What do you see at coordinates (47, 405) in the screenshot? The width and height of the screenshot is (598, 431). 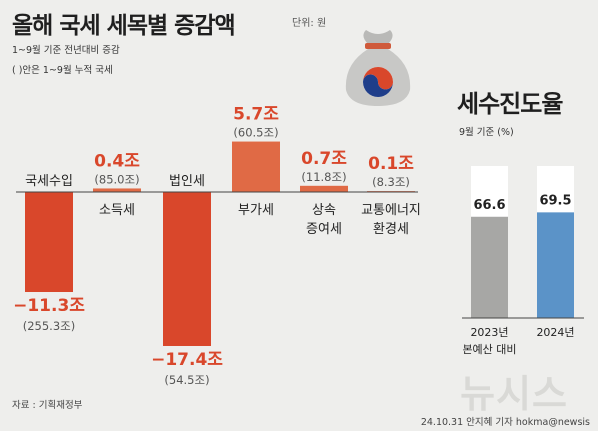 I see `source-label: 자료 : 기획재정부` at bounding box center [47, 405].